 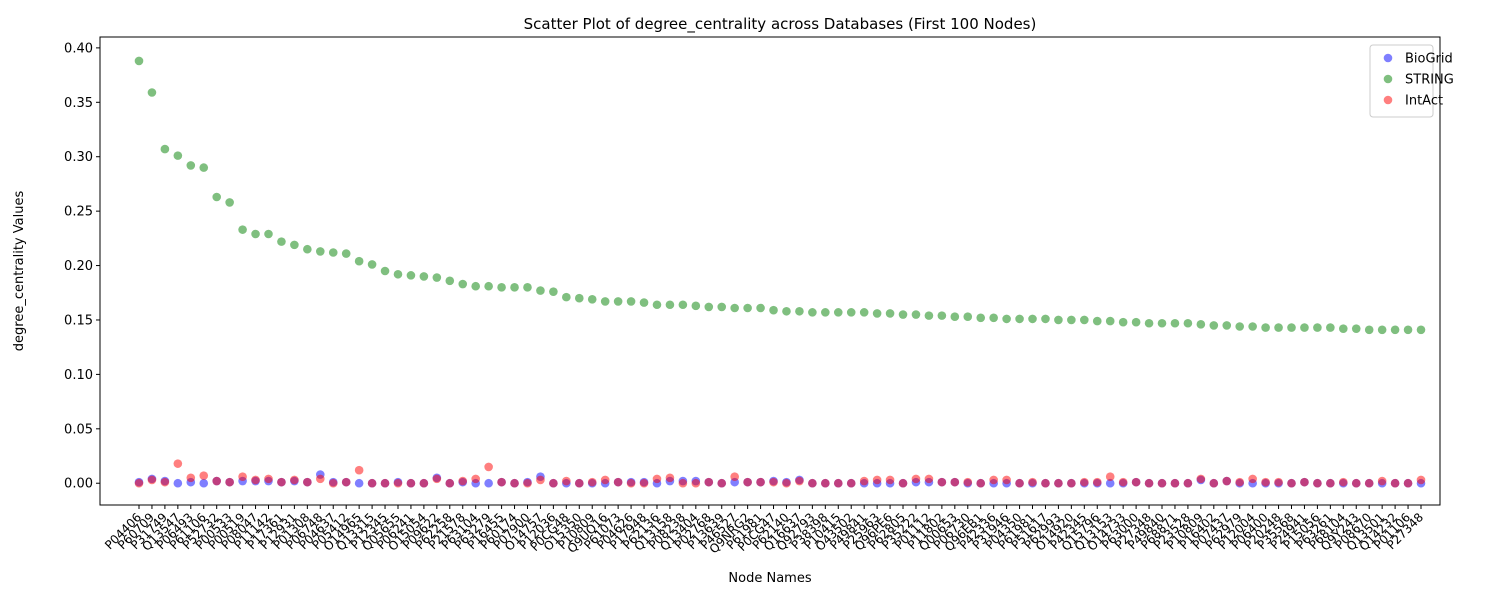 What do you see at coordinates (19, 271) in the screenshot?
I see `y-axis-label: degree_centrality Values` at bounding box center [19, 271].